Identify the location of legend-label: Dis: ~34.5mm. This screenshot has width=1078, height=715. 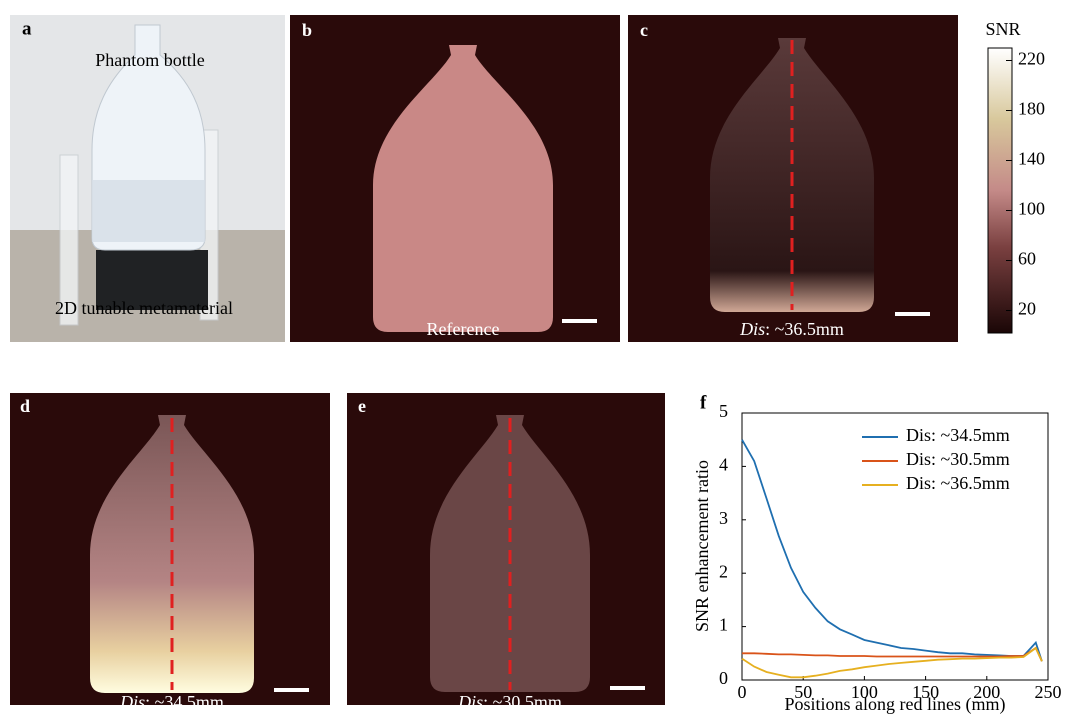
(958, 435).